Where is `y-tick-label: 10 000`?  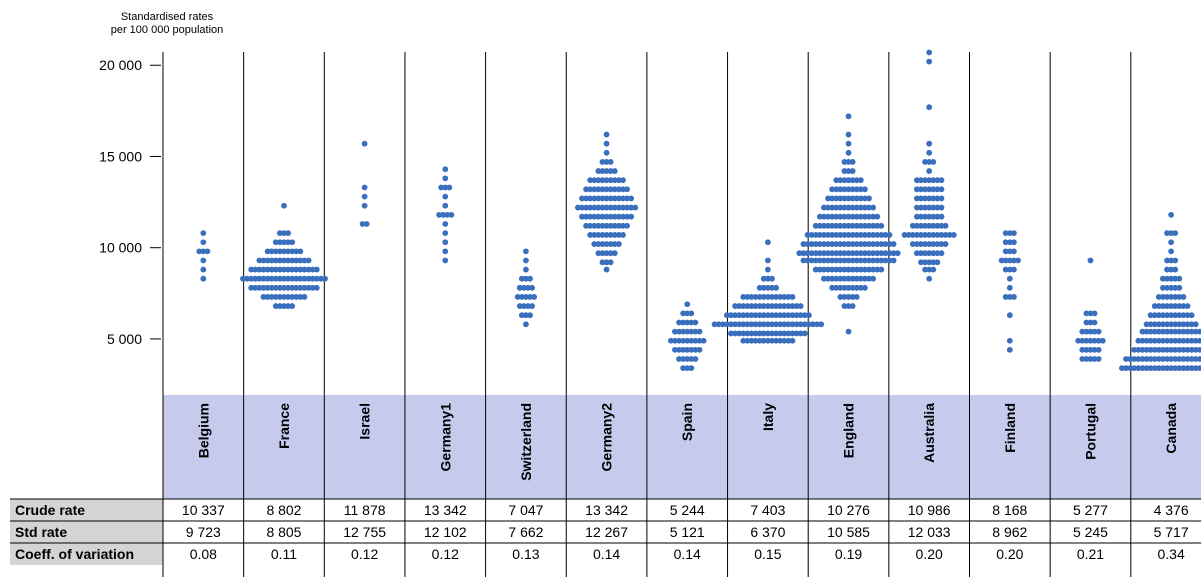 y-tick-label: 10 000 is located at coordinates (120, 248).